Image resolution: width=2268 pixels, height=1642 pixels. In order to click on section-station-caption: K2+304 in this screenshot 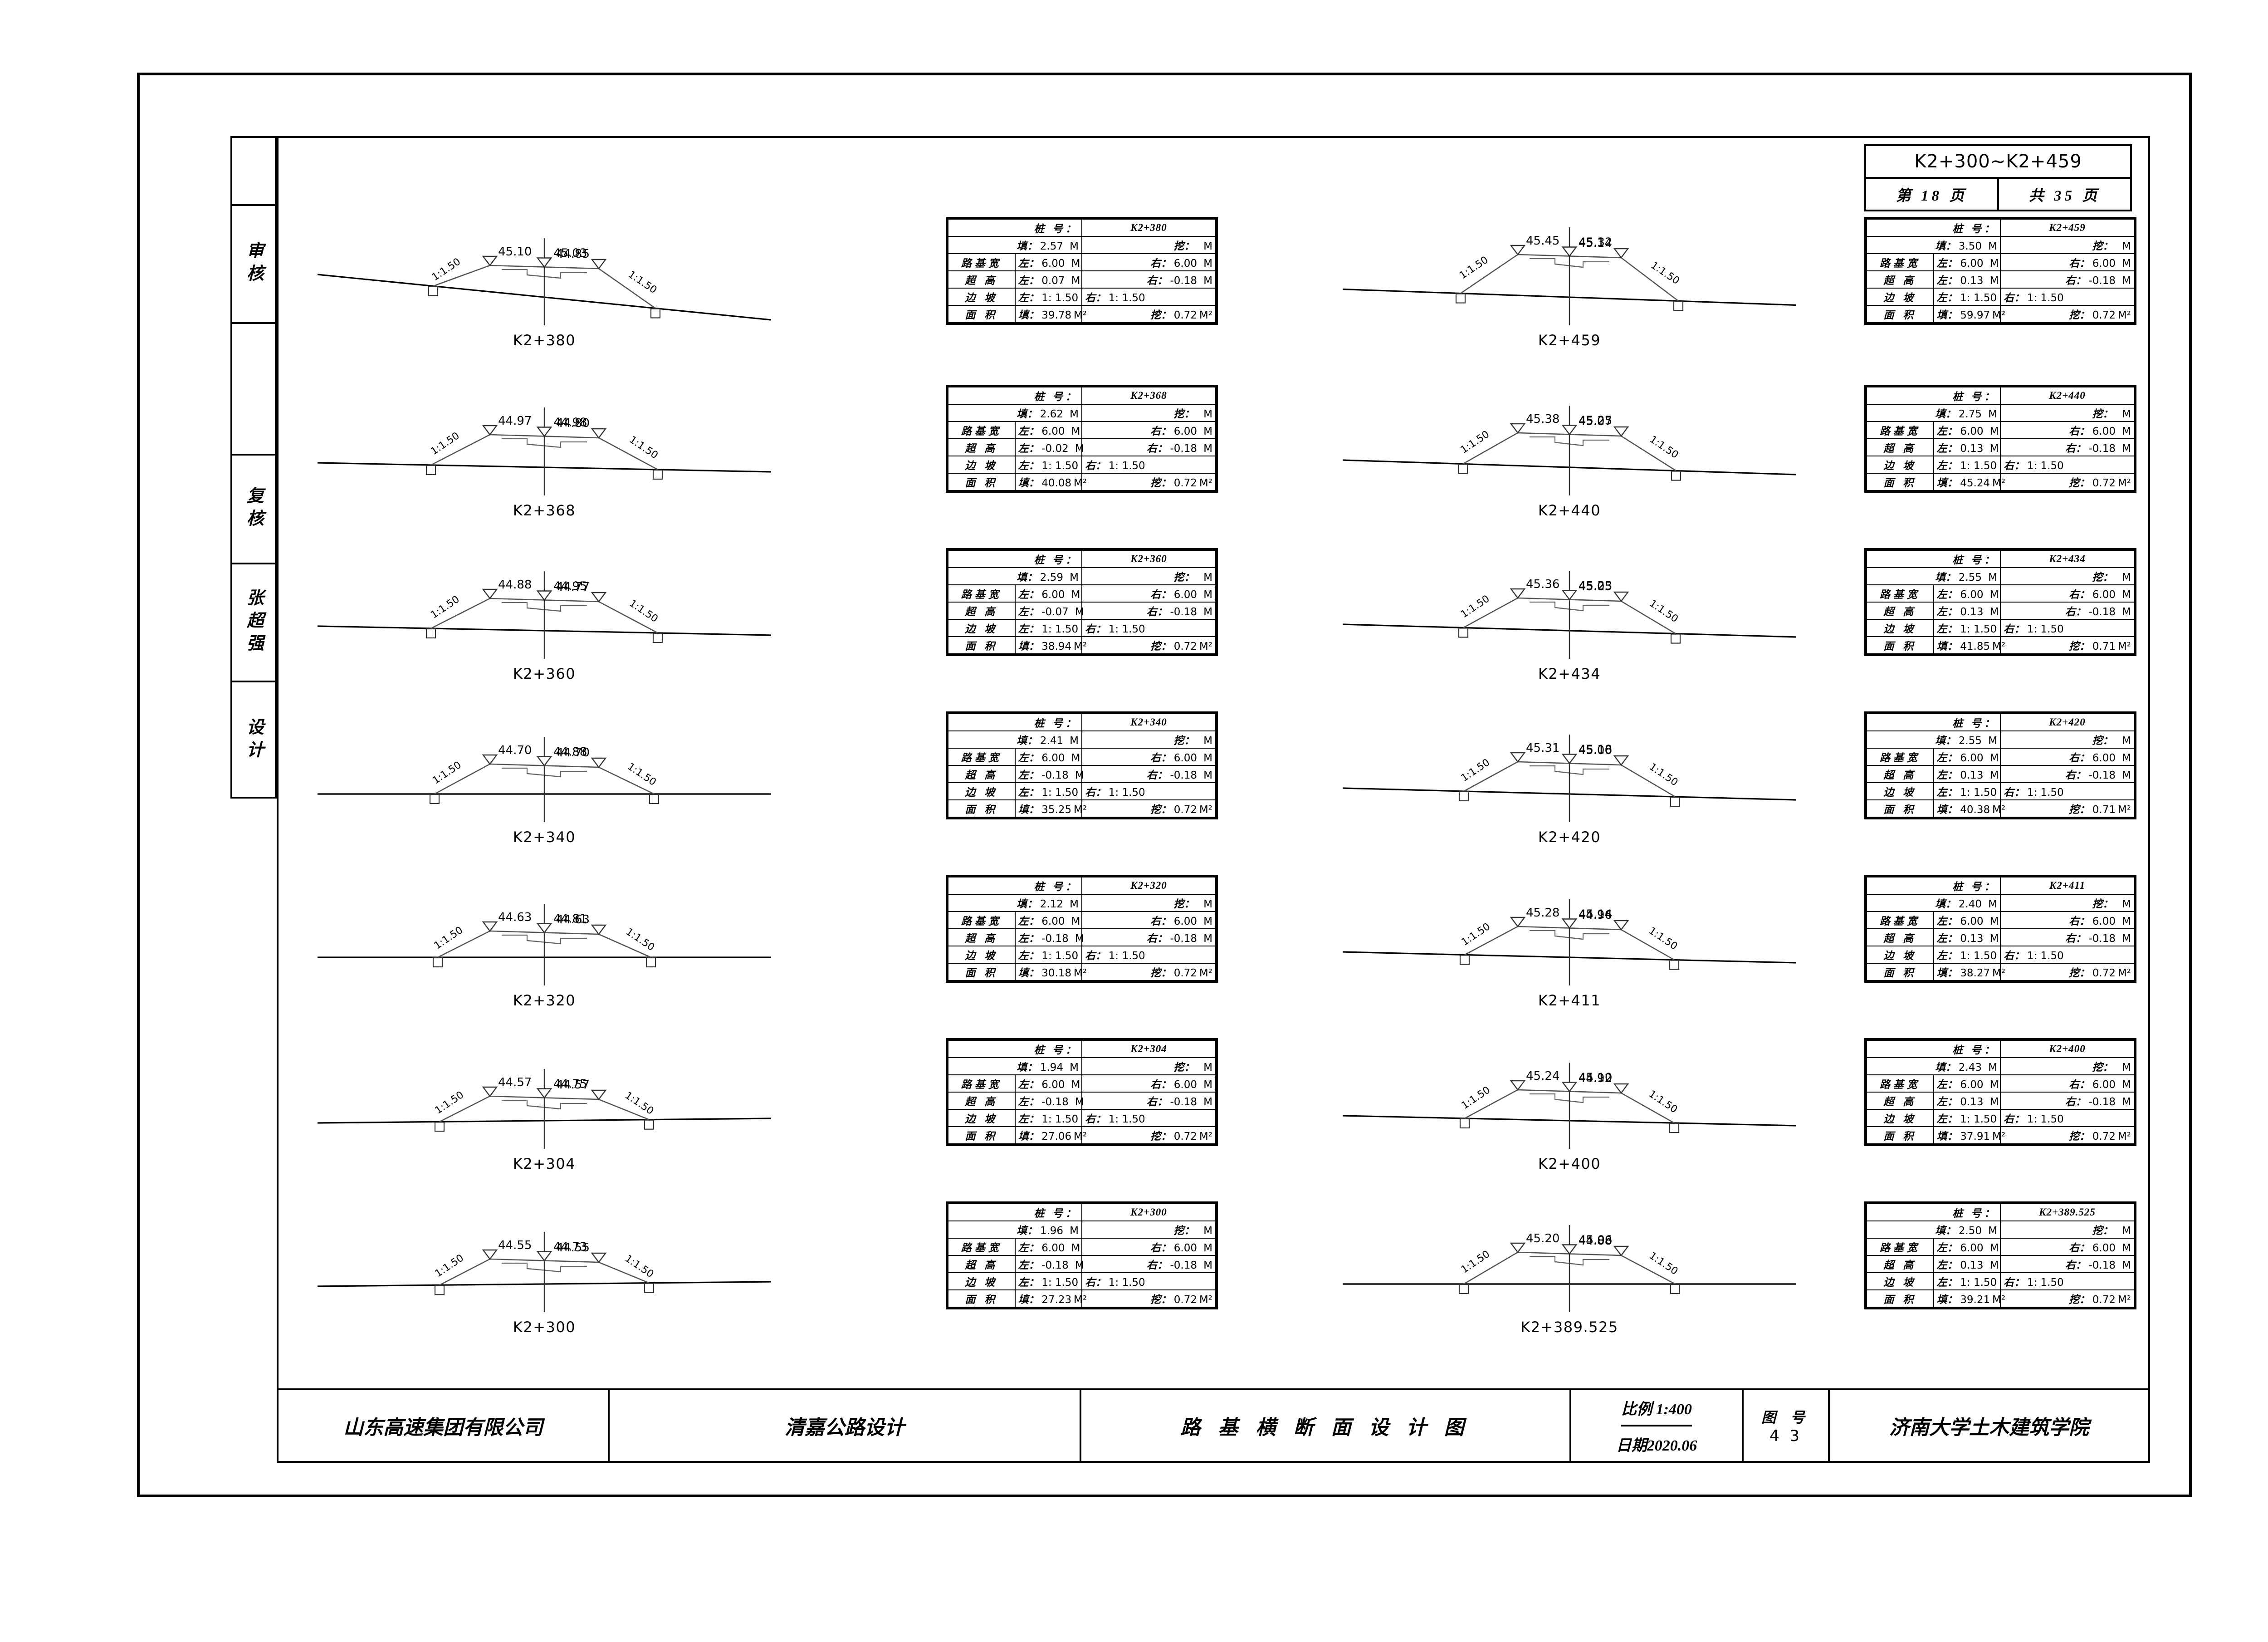, I will do `click(545, 1163)`.